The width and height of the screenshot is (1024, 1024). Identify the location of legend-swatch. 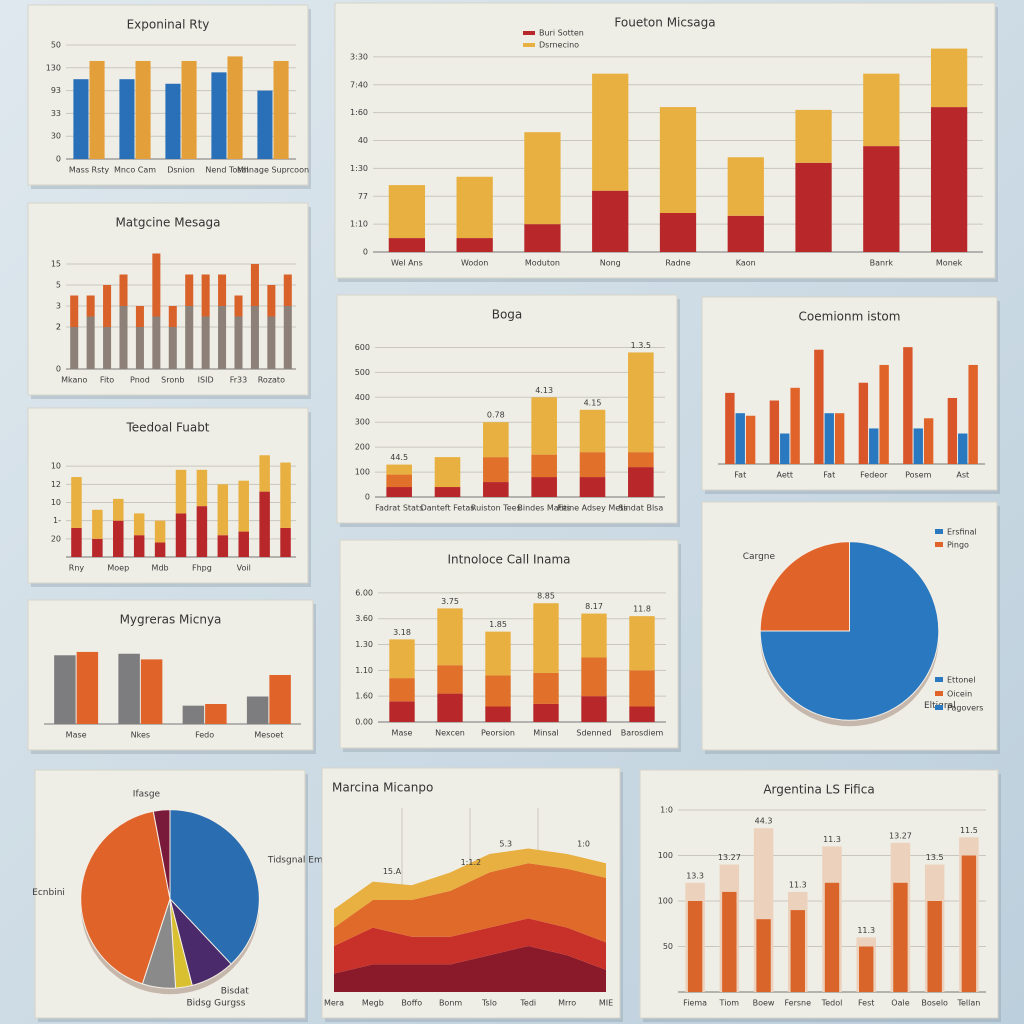
(529, 45).